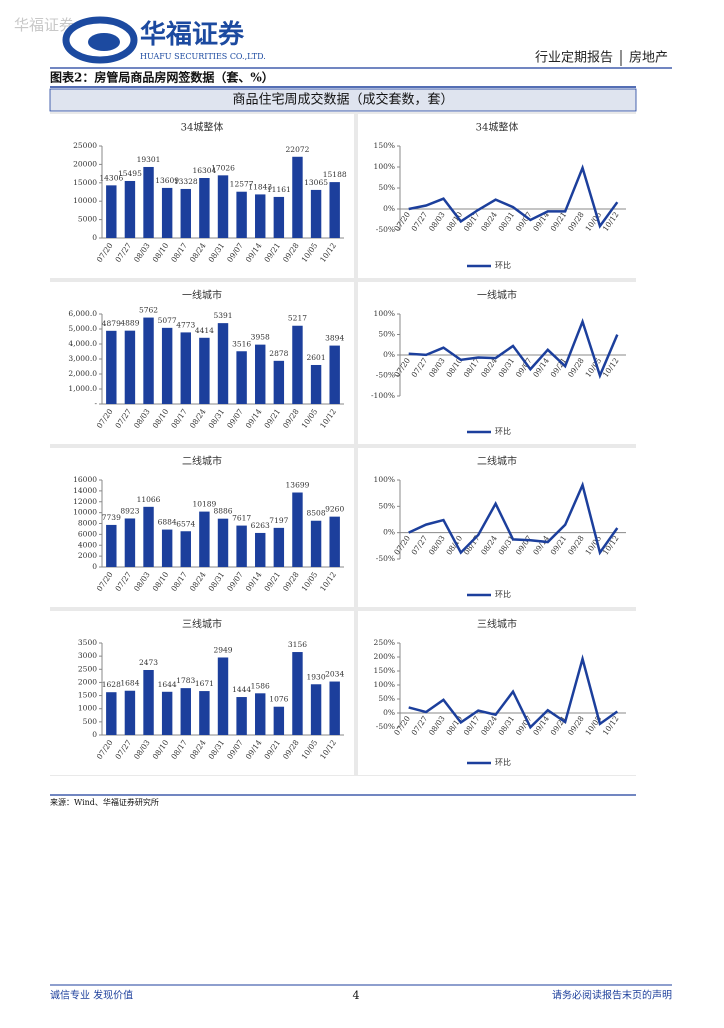 The image size is (724, 1028). I want to click on bar-value-label: 13065, so click(316, 182).